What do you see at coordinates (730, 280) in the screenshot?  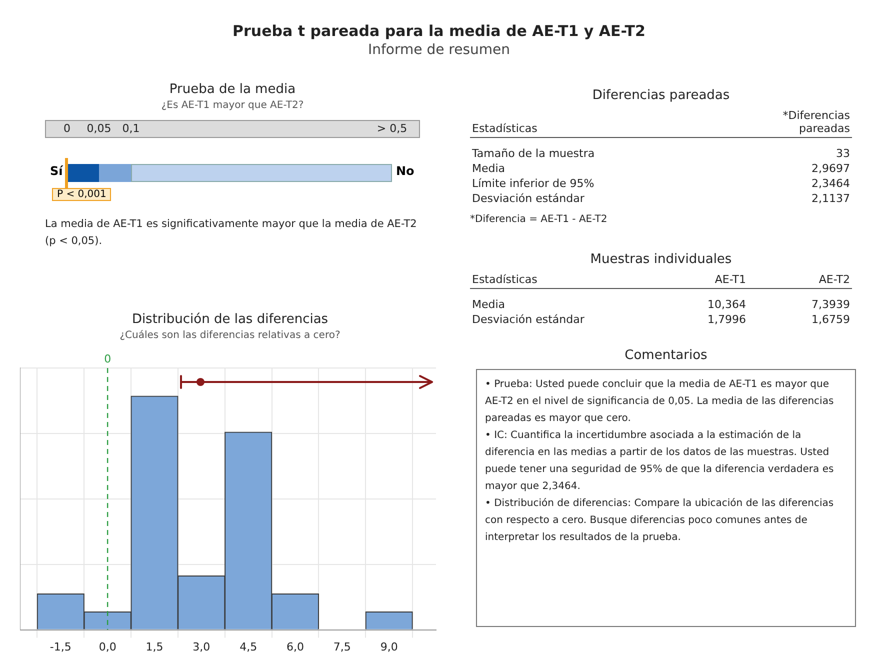 I see `category-label: AE-T1` at bounding box center [730, 280].